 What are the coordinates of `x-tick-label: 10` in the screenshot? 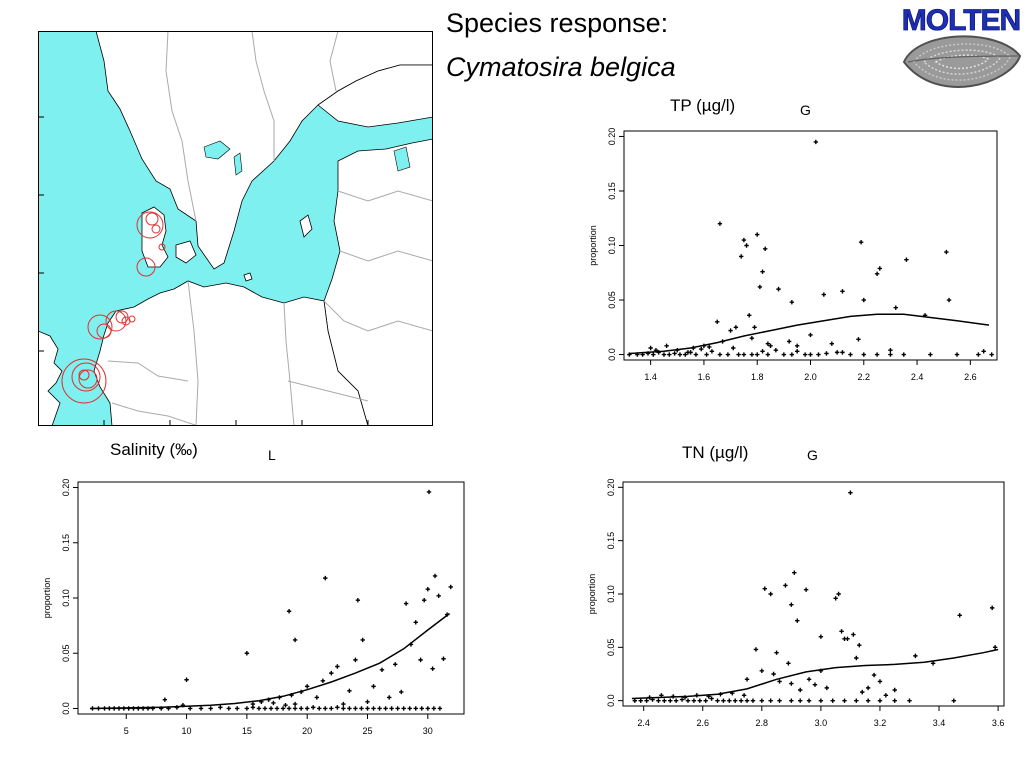 It's located at (187, 731).